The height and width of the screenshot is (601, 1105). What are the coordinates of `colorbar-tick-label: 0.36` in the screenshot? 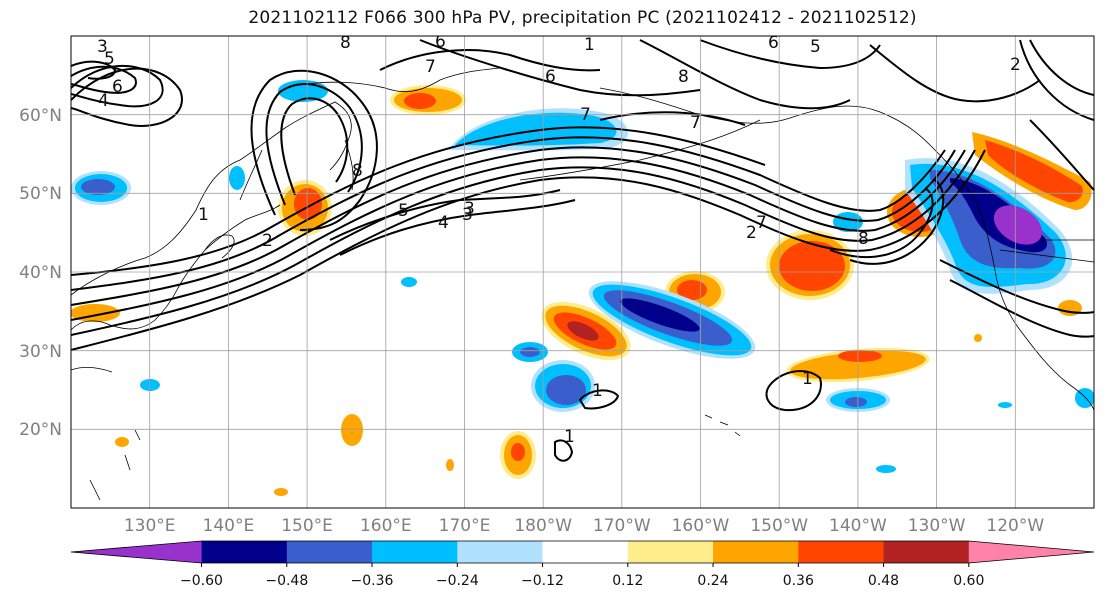 It's located at (798, 581).